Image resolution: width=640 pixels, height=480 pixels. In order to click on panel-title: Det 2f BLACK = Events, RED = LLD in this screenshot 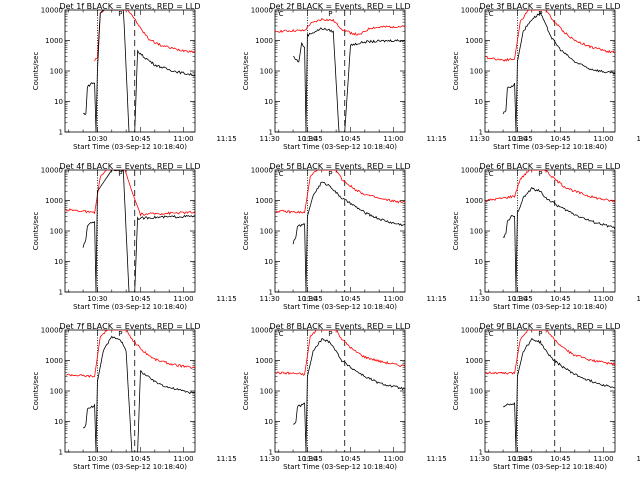, I will do `click(339, 6)`.